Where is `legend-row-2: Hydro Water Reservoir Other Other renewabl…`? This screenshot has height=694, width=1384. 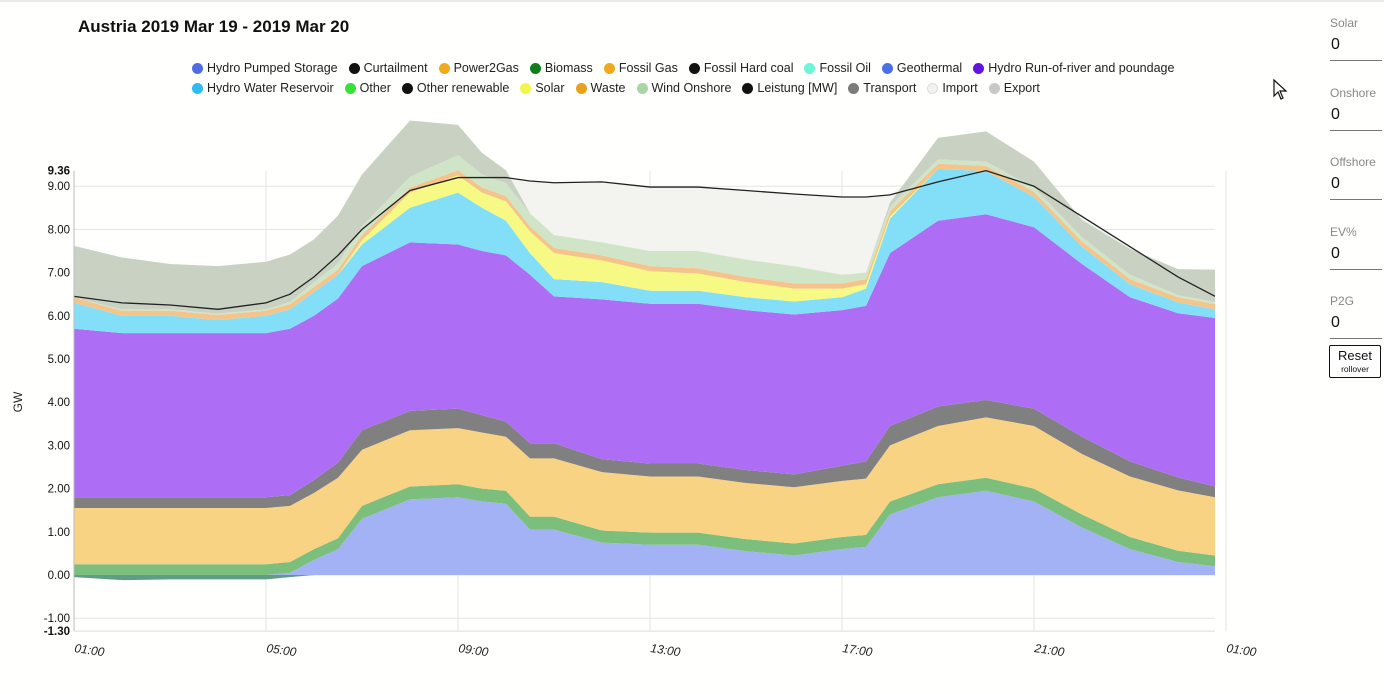
legend-row-2: Hydro Water Reservoir Other Other renewabl… is located at coordinates (712, 88).